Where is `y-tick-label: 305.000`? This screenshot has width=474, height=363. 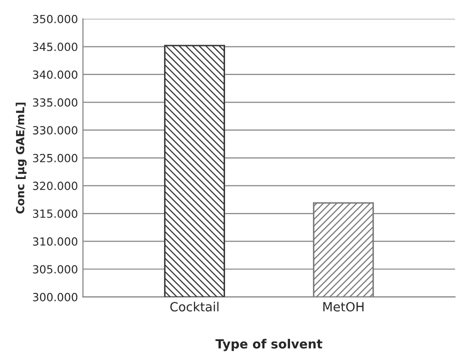 y-tick-label: 305.000 is located at coordinates (55, 269).